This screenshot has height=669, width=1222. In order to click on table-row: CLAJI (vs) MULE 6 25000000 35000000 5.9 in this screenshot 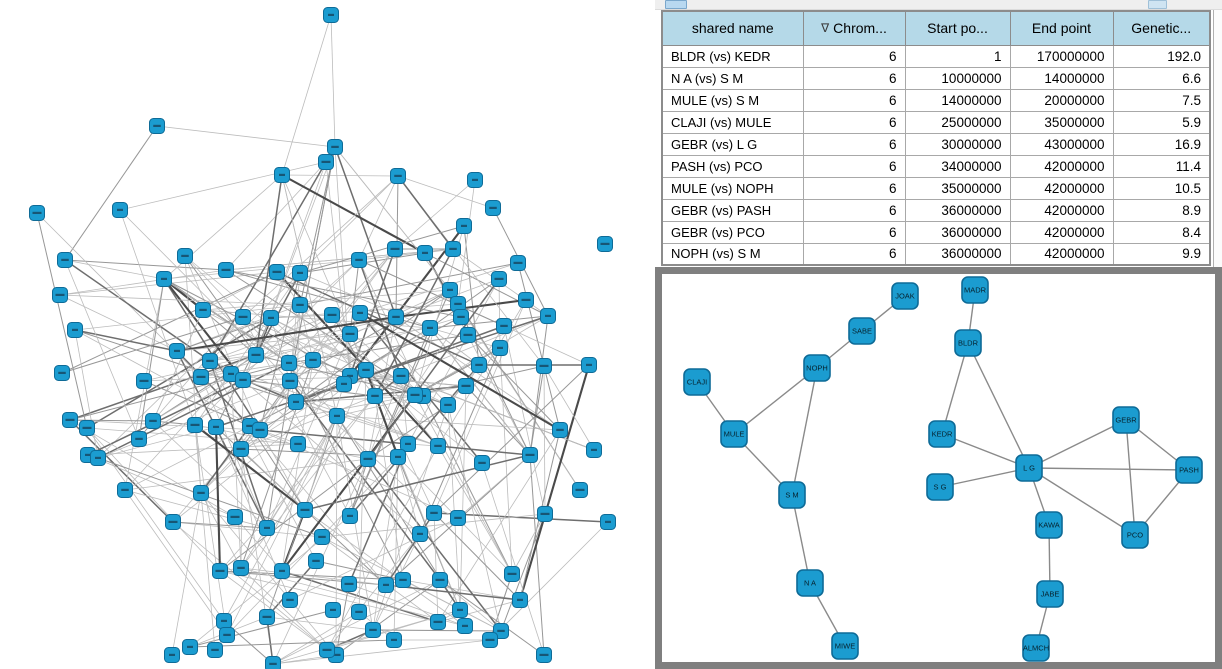, I will do `click(936, 122)`.